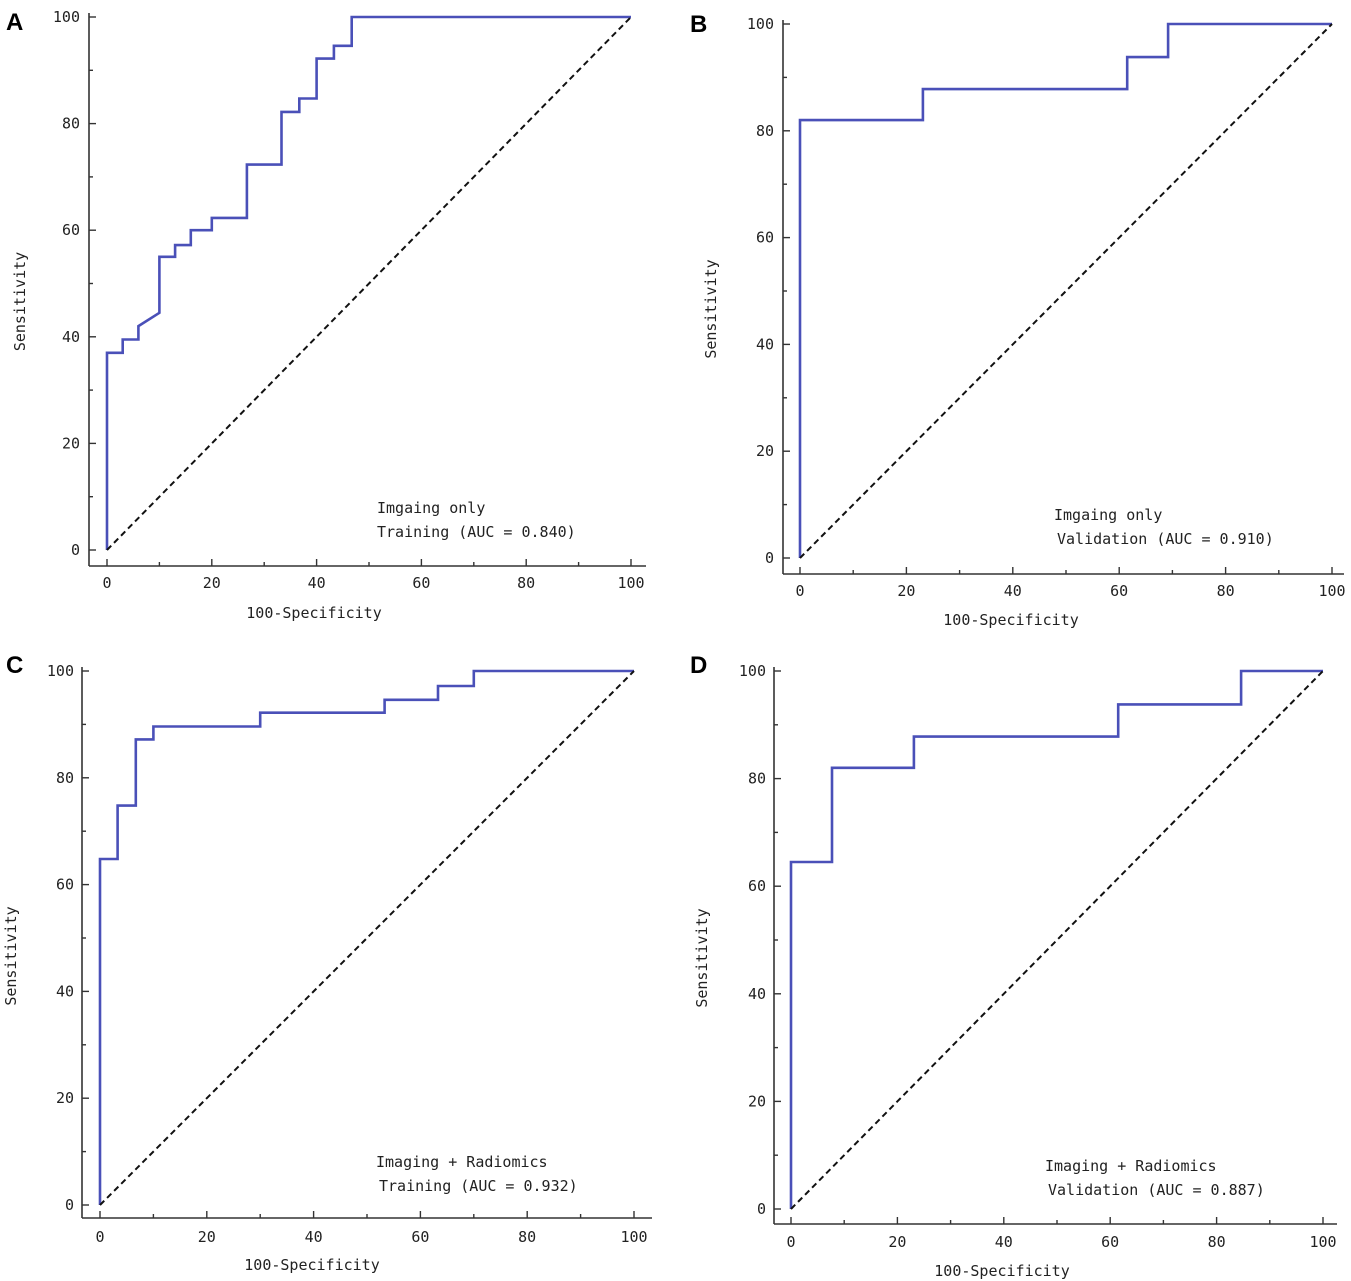 This screenshot has height=1281, width=1351. What do you see at coordinates (1156, 1190) in the screenshot?
I see `legend-auc-label: Validation (AUC = 0.887)` at bounding box center [1156, 1190].